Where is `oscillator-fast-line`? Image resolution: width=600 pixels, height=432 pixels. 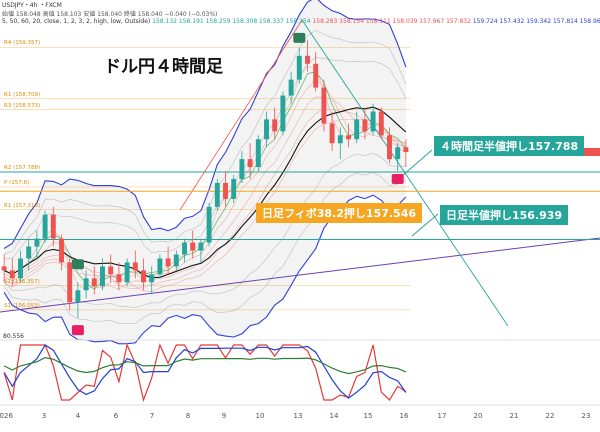
oscillator-fast-line is located at coordinates (205, 373).